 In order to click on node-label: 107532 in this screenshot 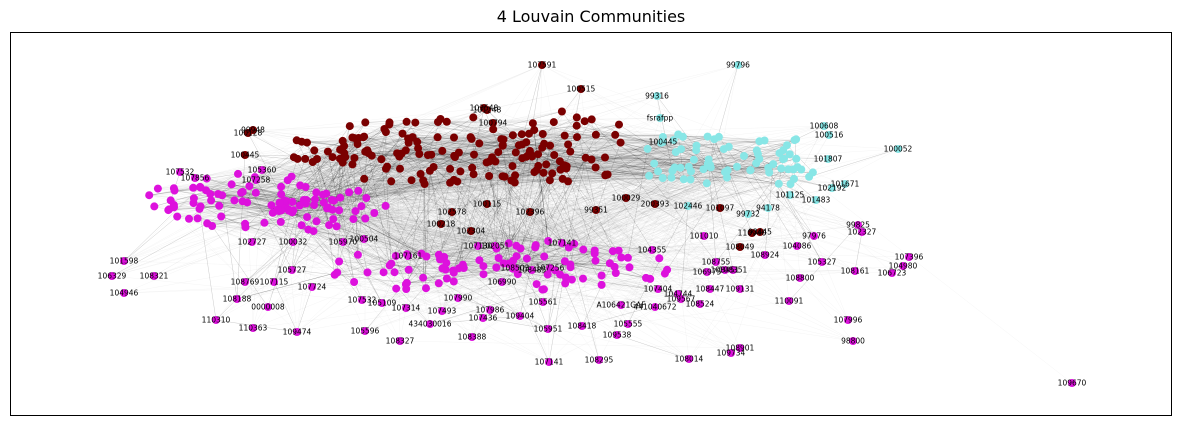, I will do `click(362, 300)`.